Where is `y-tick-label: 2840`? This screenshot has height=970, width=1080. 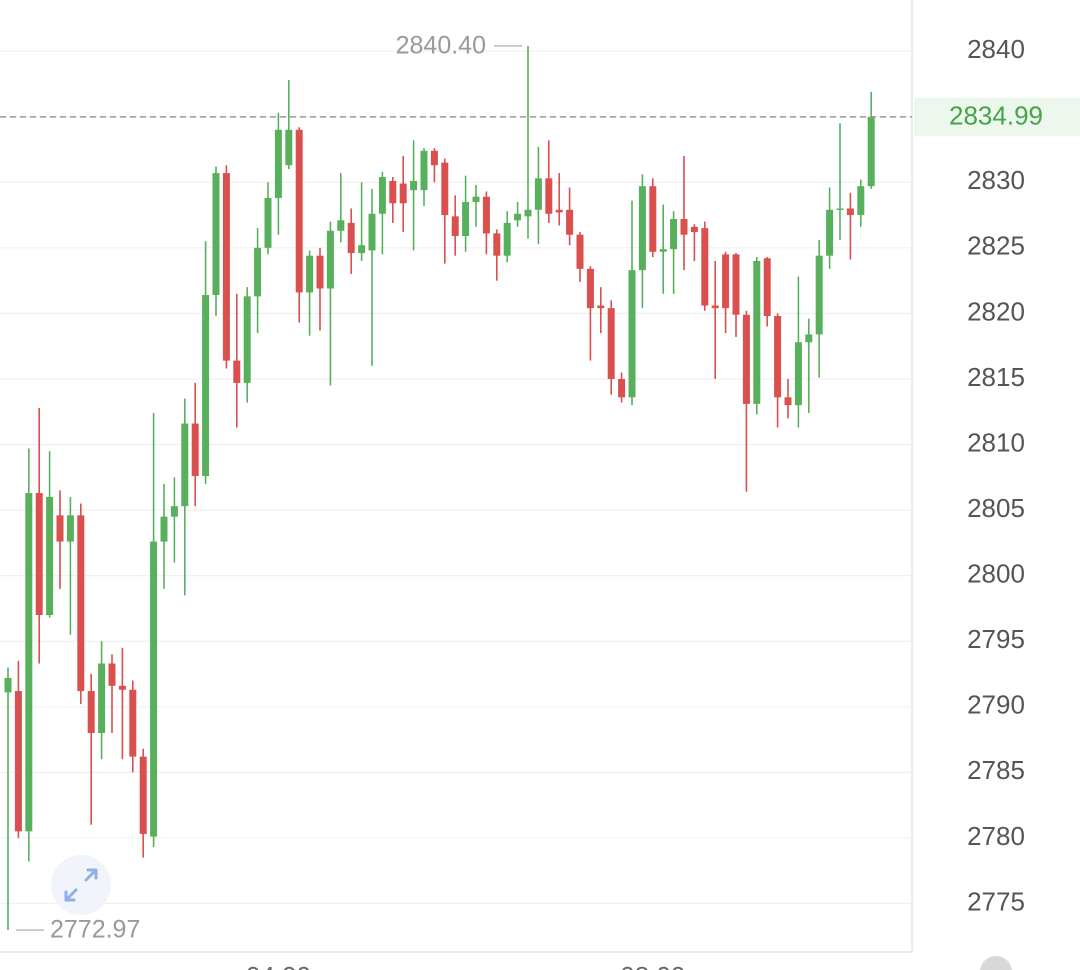
y-tick-label: 2840 is located at coordinates (996, 49).